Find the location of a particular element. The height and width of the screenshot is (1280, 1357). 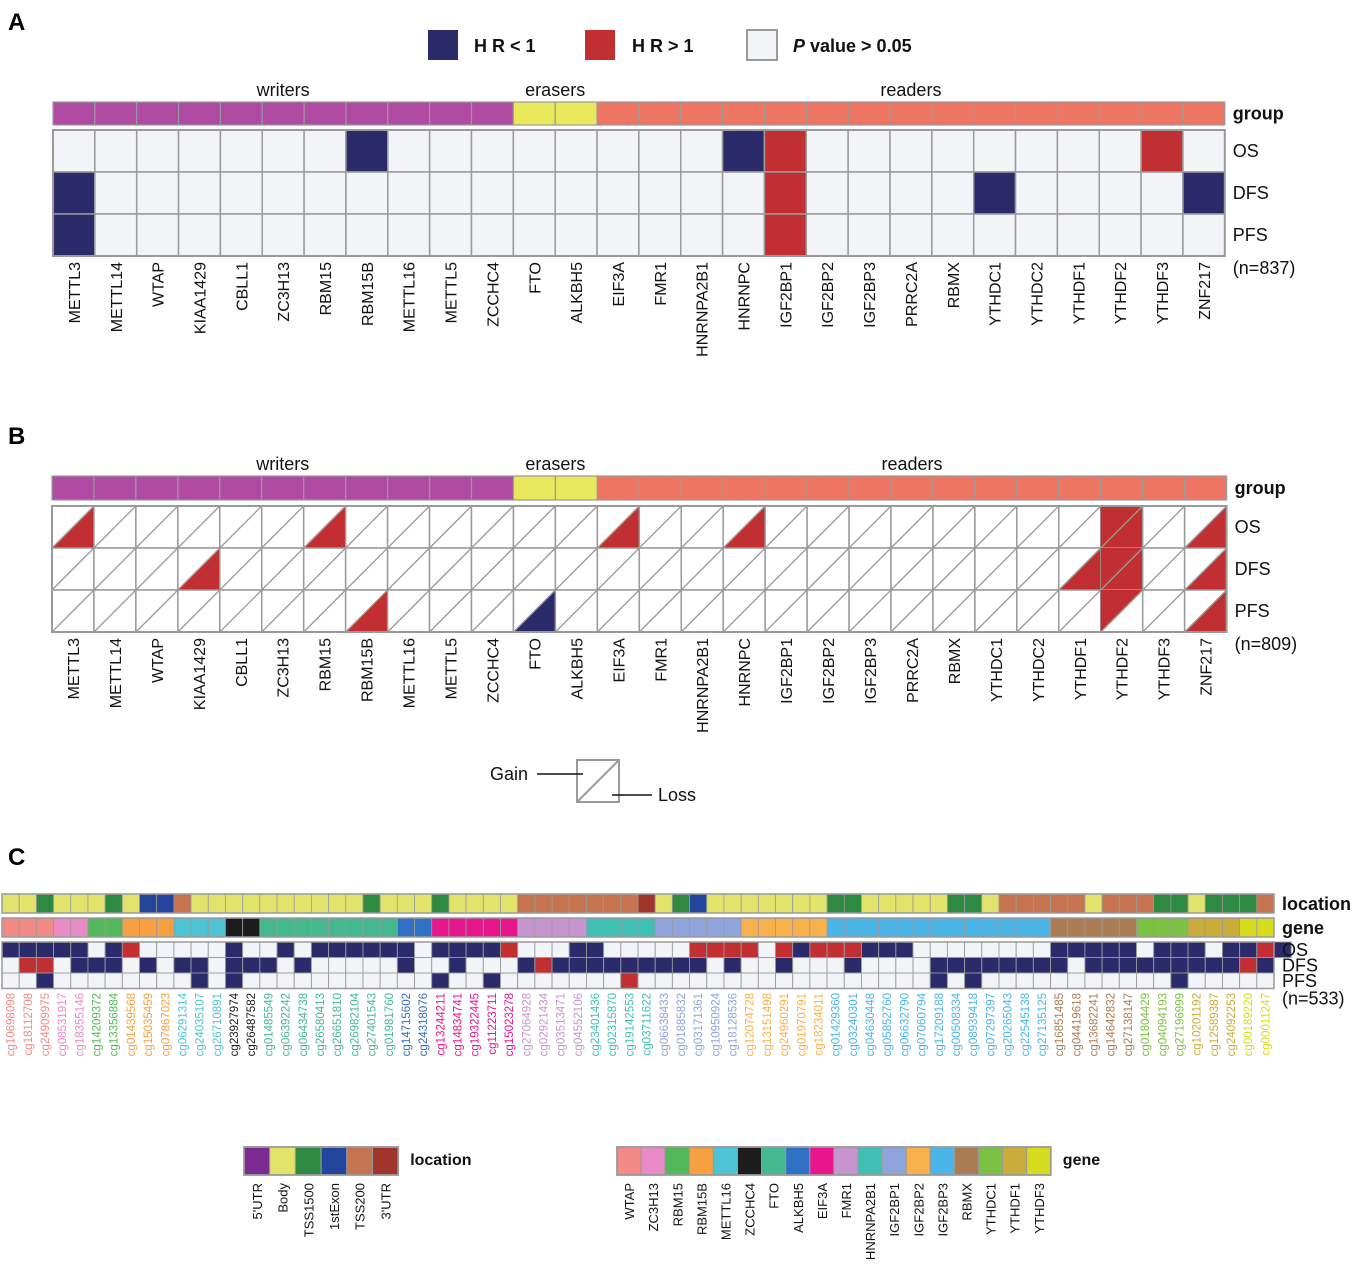

group-label-erasers: erasers is located at coordinates (555, 464).